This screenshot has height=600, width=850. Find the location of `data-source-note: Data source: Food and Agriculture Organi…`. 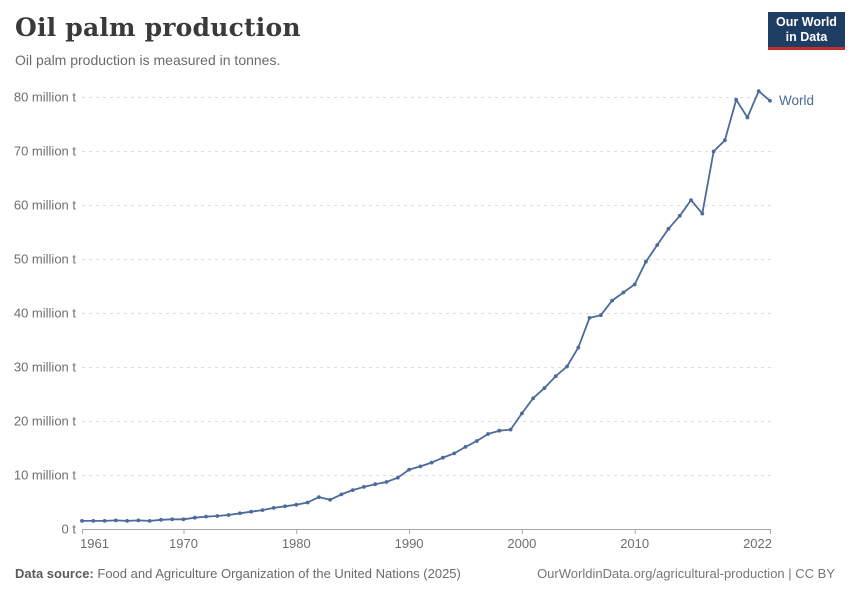

data-source-note: Data source: Food and Agriculture Organi… is located at coordinates (238, 573).